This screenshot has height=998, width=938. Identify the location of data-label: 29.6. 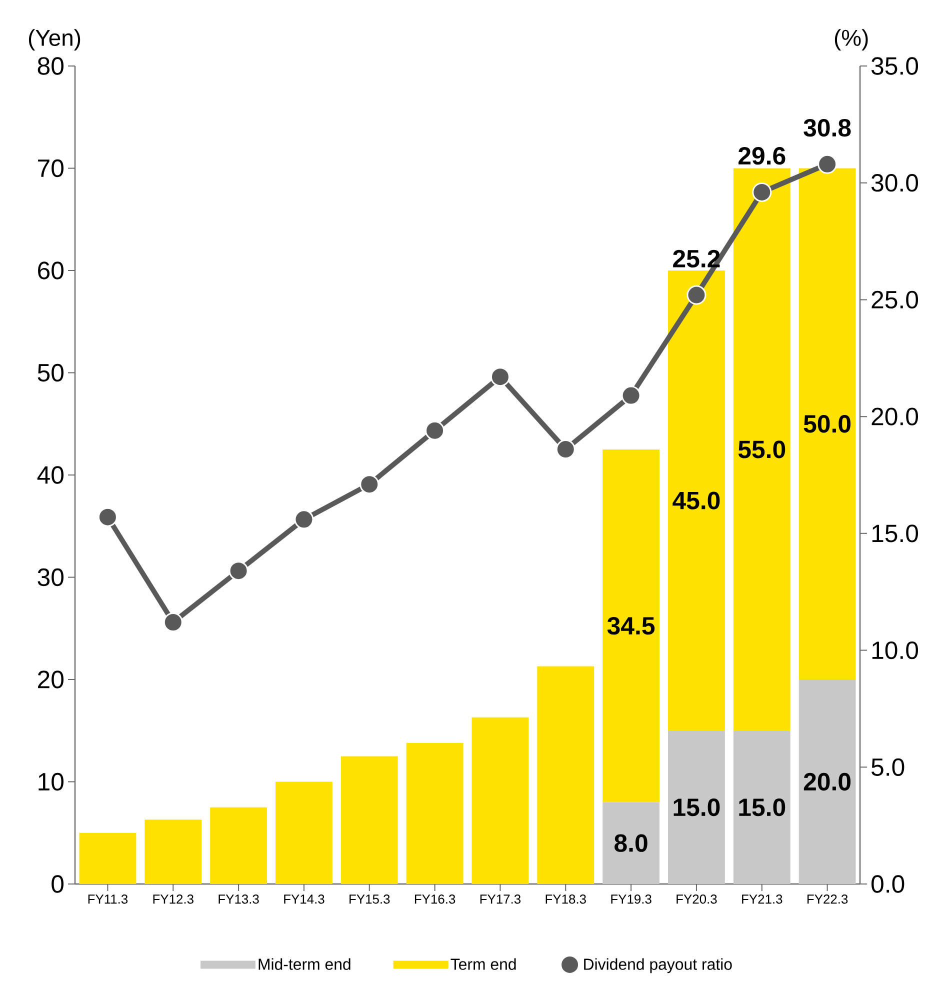
(762, 156).